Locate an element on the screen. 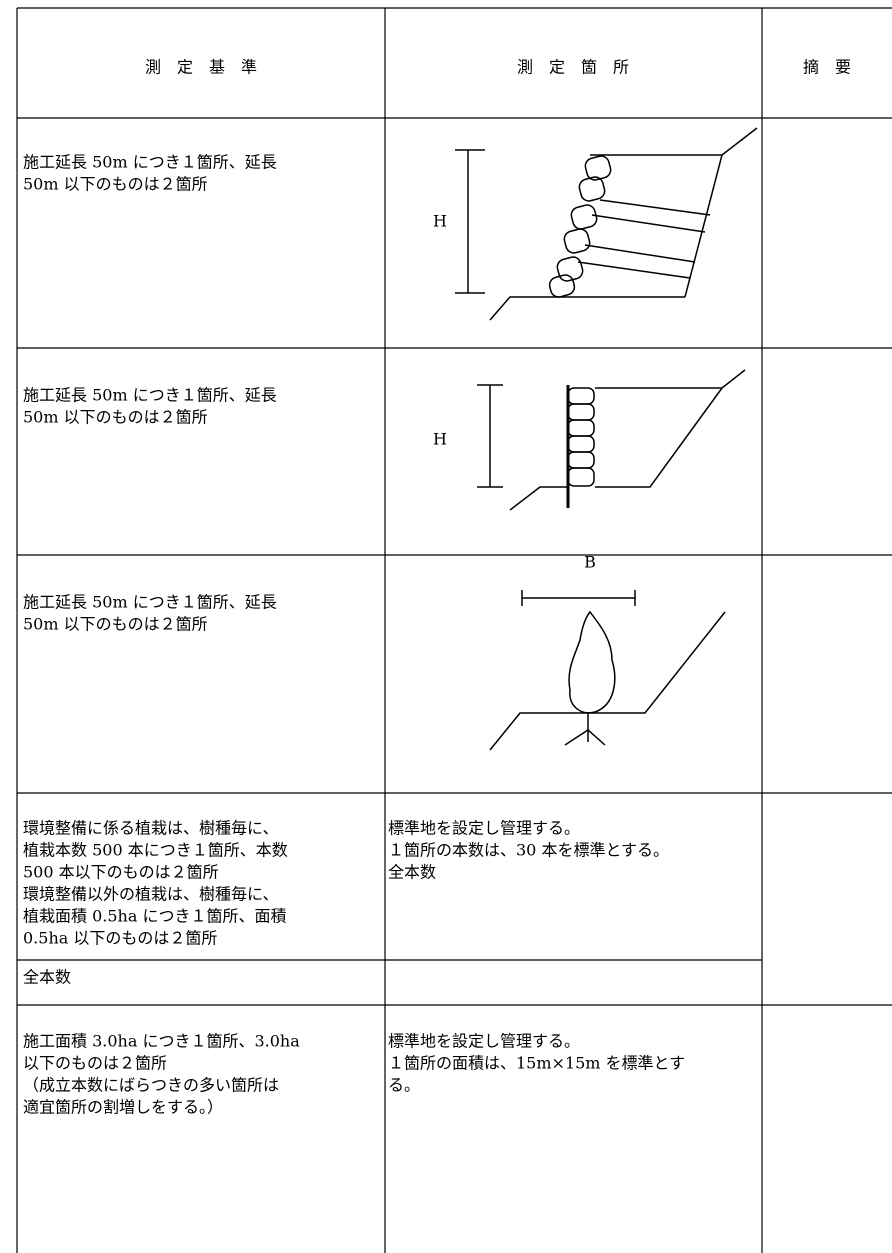 The image size is (892, 1253). figure-gabion-slope is located at coordinates (606, 224).